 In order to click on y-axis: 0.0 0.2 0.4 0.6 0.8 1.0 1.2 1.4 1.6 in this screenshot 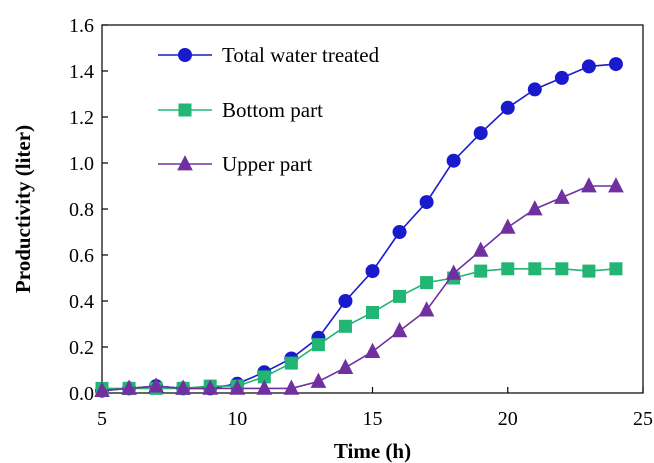, I will do `click(88, 210)`.